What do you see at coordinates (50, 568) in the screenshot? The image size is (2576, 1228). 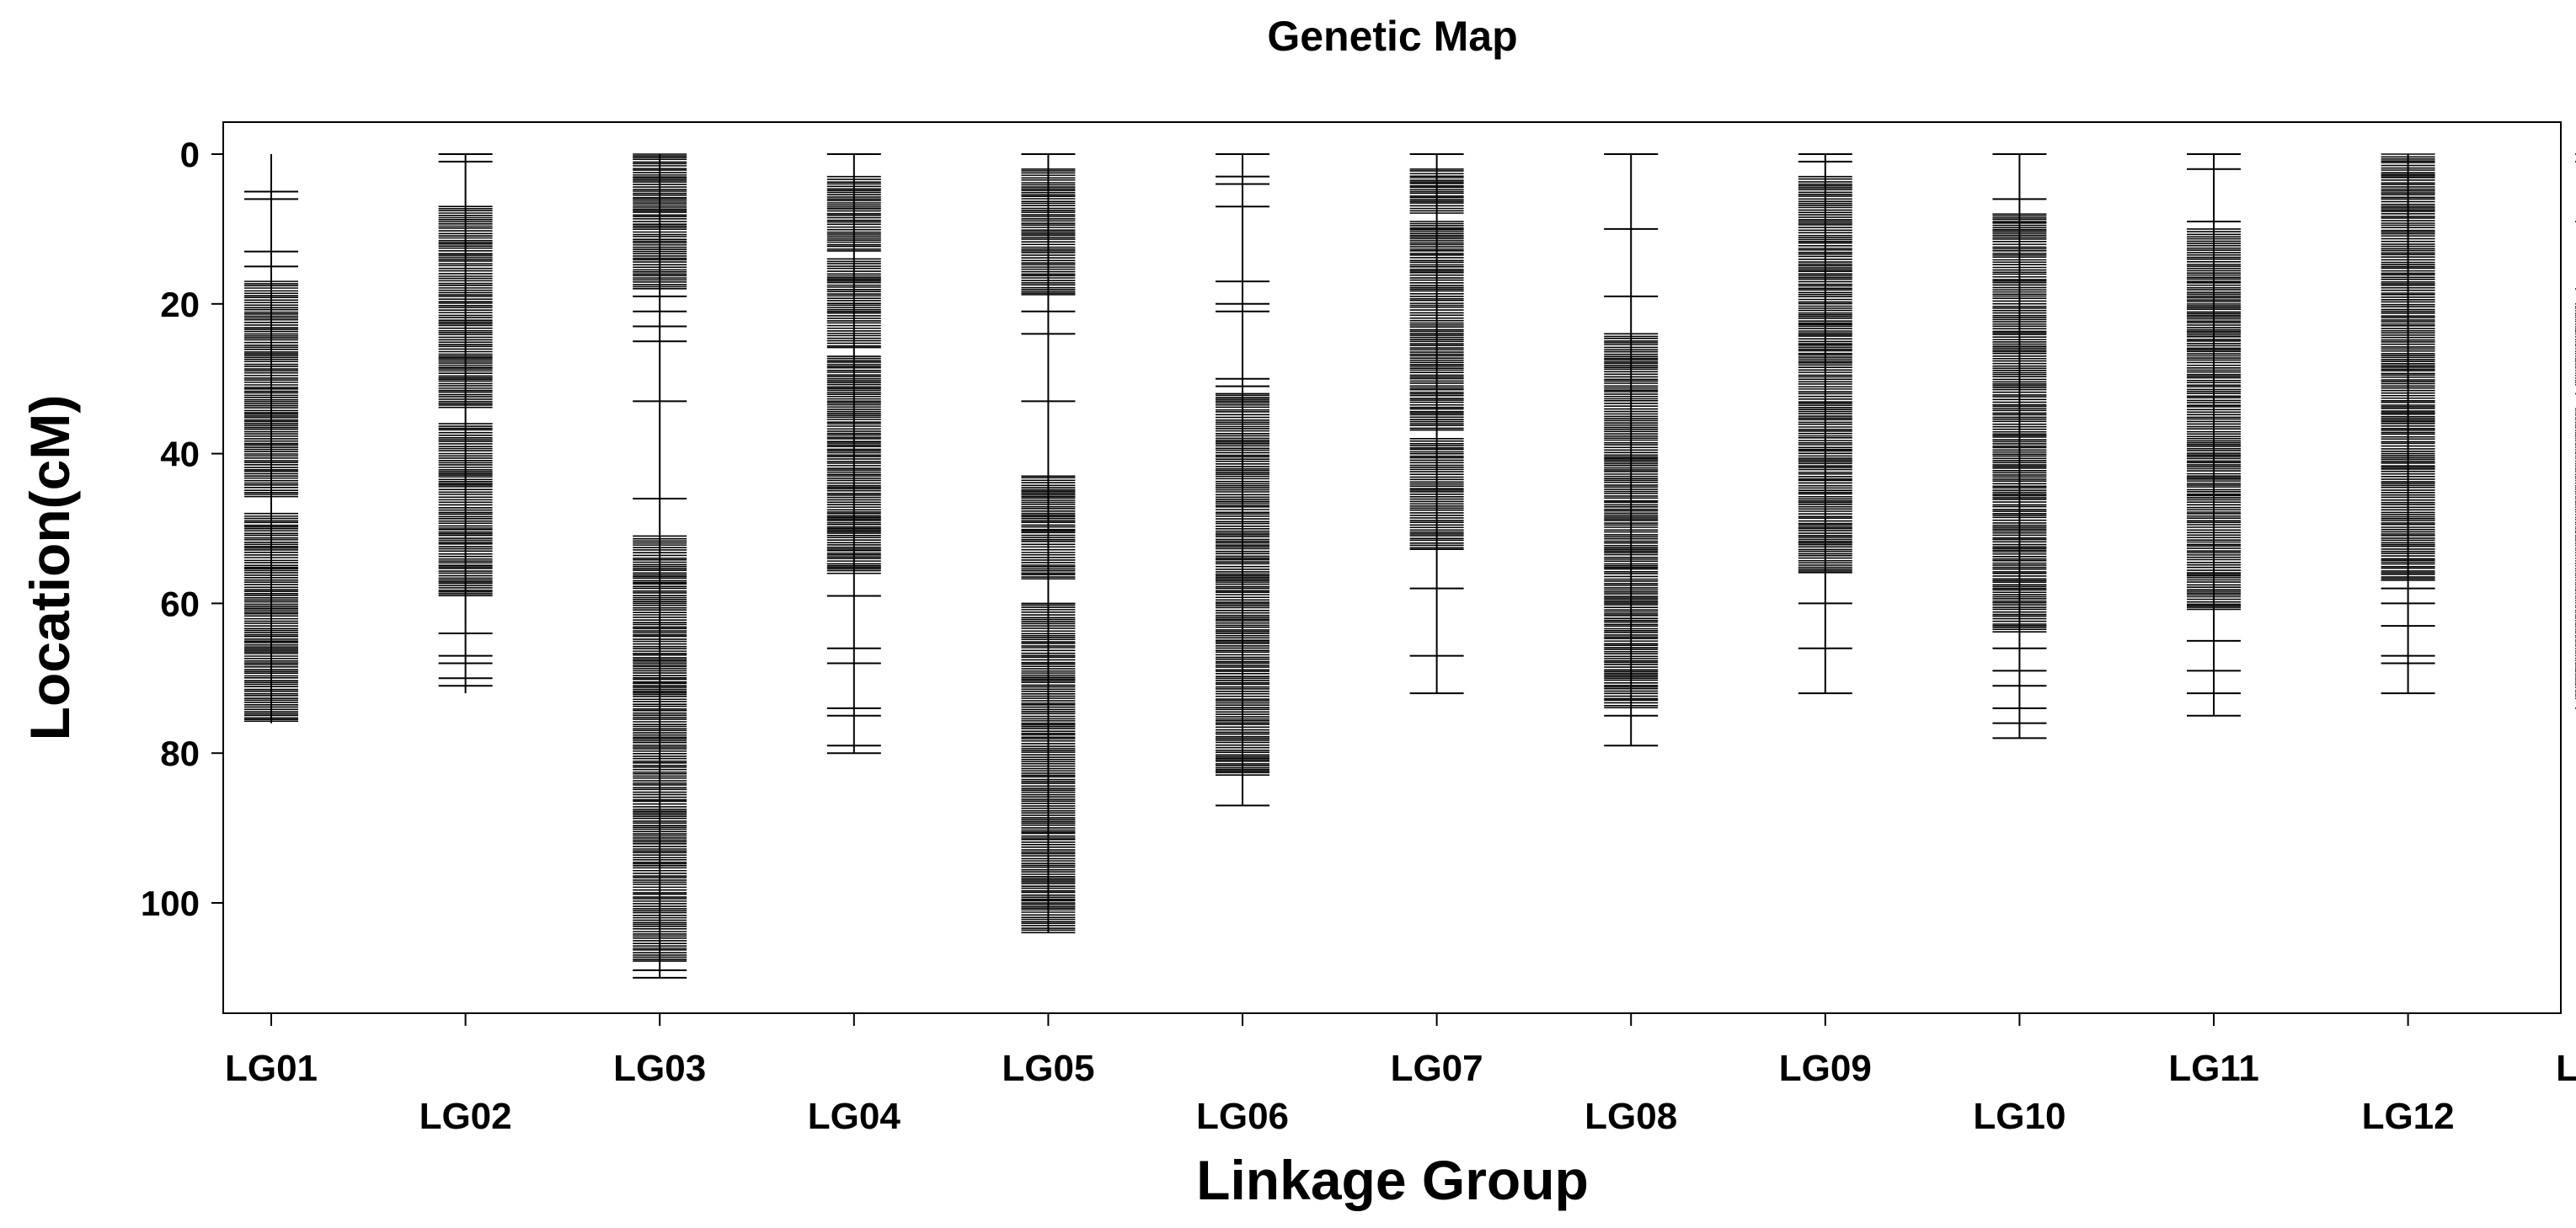 I see `y-axis-label: Location(cM)` at bounding box center [50, 568].